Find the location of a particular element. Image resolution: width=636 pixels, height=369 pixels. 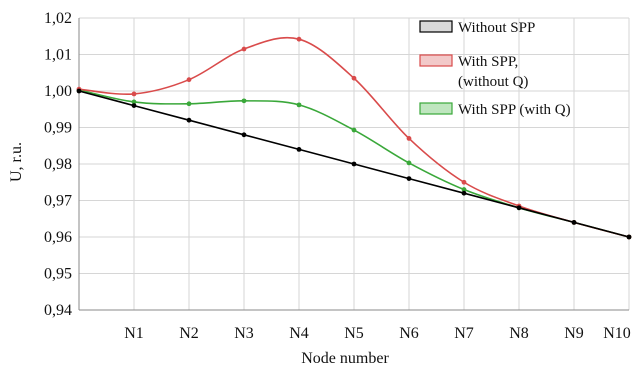

legend-label: Without SPP is located at coordinates (496, 28).